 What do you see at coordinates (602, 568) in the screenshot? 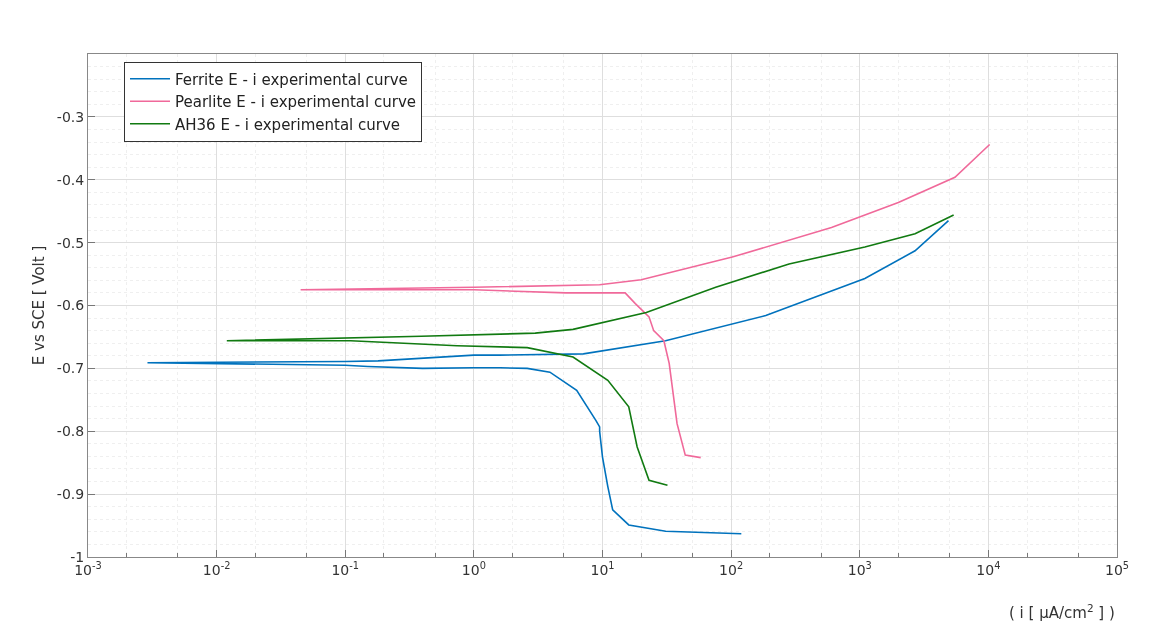
I see `x-tick-label: 10$^{1}$` at bounding box center [602, 568].